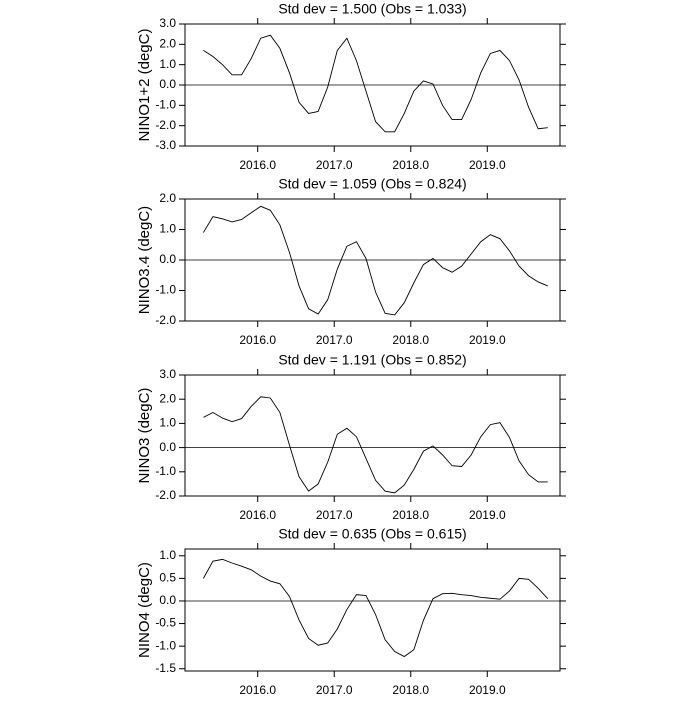 This screenshot has height=705, width=700. What do you see at coordinates (144, 436) in the screenshot?
I see `y-axis-label: NINO3 (degC)` at bounding box center [144, 436].